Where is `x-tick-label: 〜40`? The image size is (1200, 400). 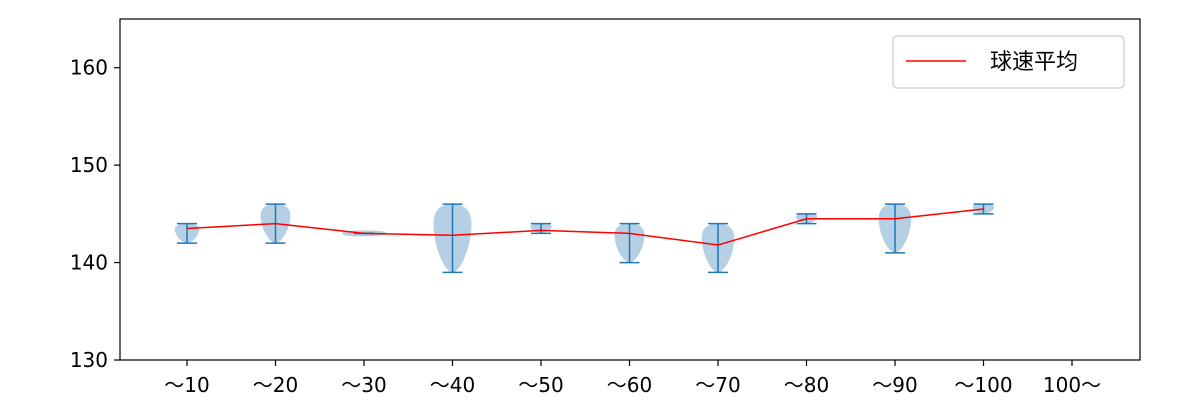 x-tick-label: 〜40 is located at coordinates (452, 385).